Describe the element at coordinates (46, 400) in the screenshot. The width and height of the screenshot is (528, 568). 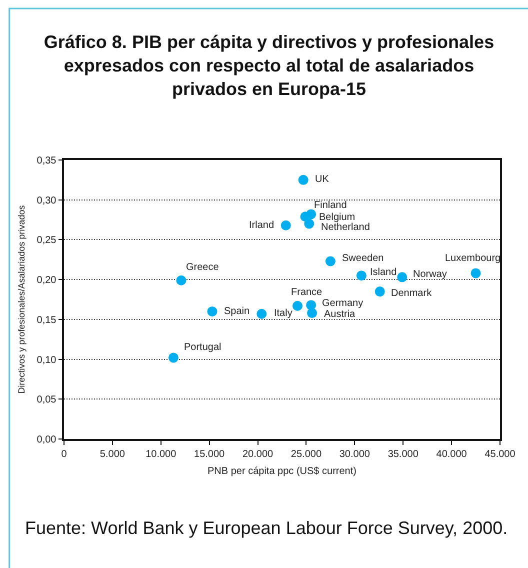
I see `y-tick-label: 0,05` at that location.